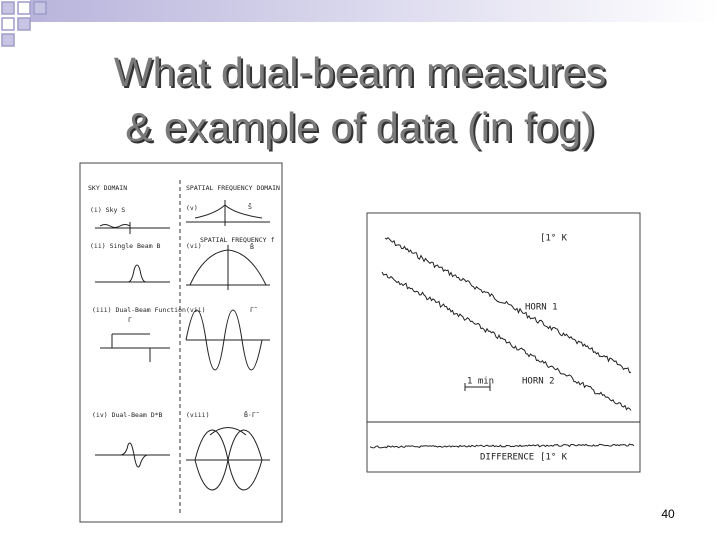 The image size is (720, 540). What do you see at coordinates (130, 320) in the screenshot?
I see `figure-label: Γ` at bounding box center [130, 320].